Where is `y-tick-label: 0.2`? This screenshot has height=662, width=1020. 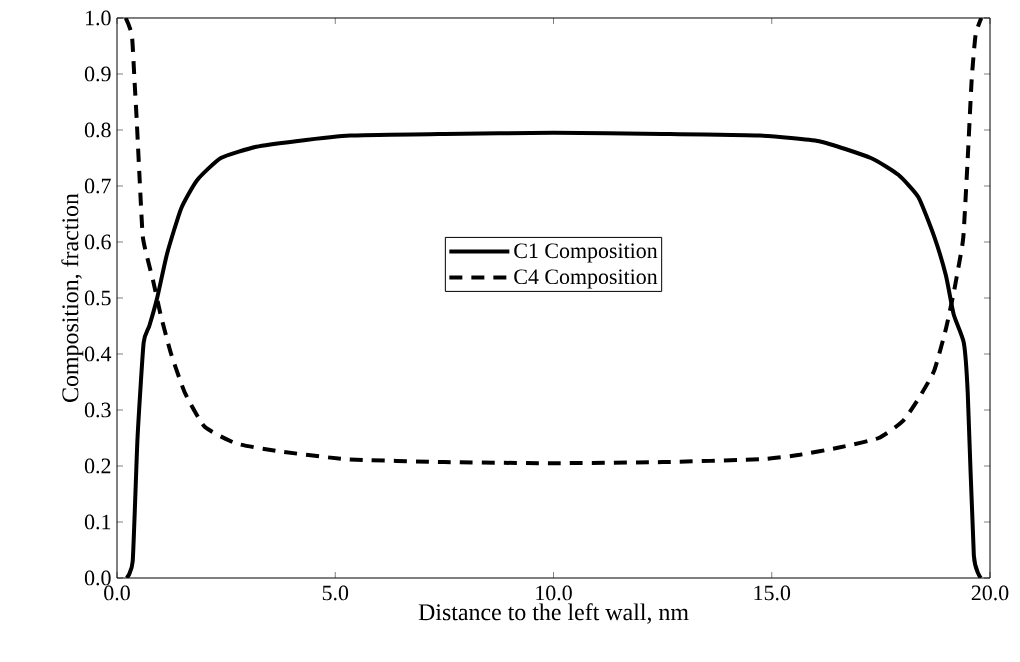 y-tick-label: 0.2 is located at coordinates (97, 466).